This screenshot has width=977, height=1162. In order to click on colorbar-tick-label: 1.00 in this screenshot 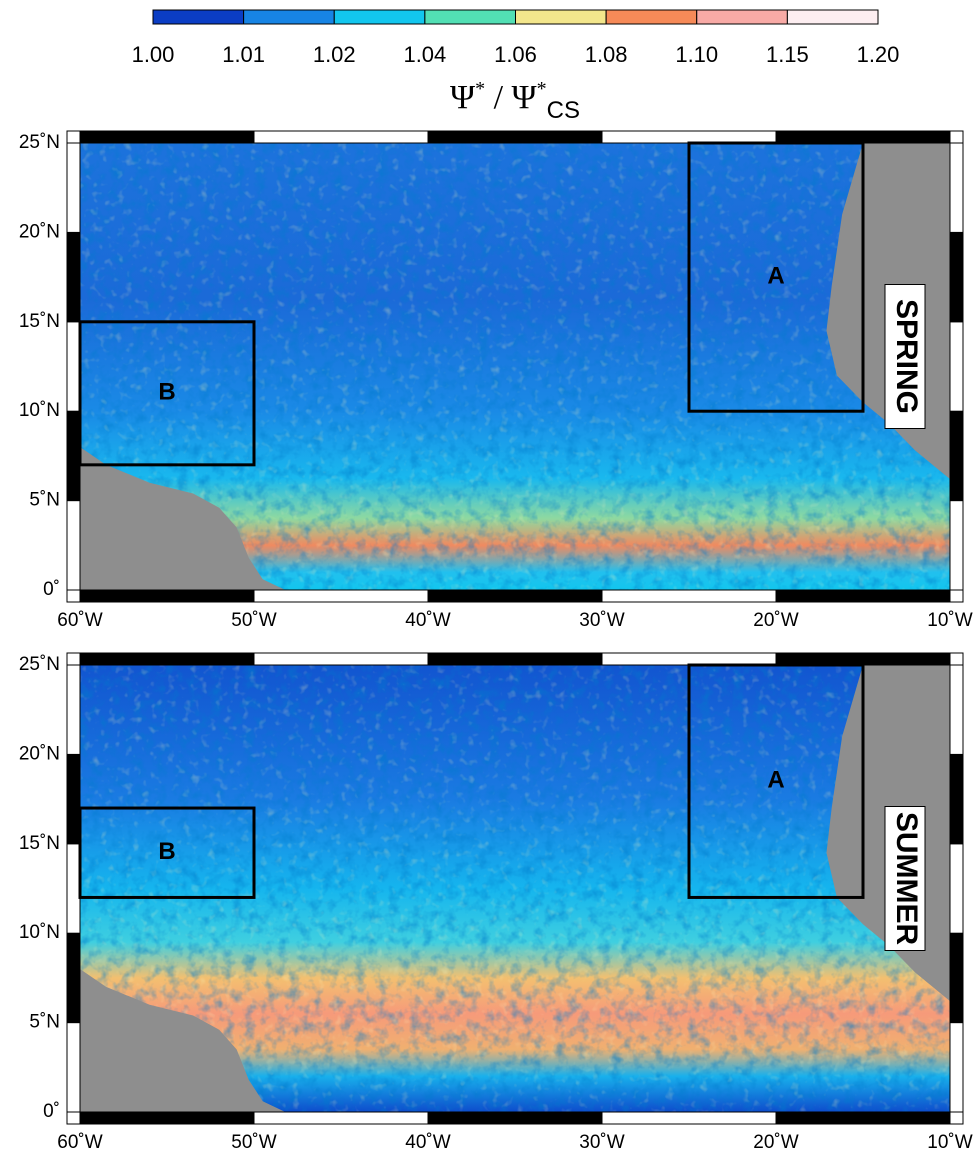, I will do `click(153, 54)`.